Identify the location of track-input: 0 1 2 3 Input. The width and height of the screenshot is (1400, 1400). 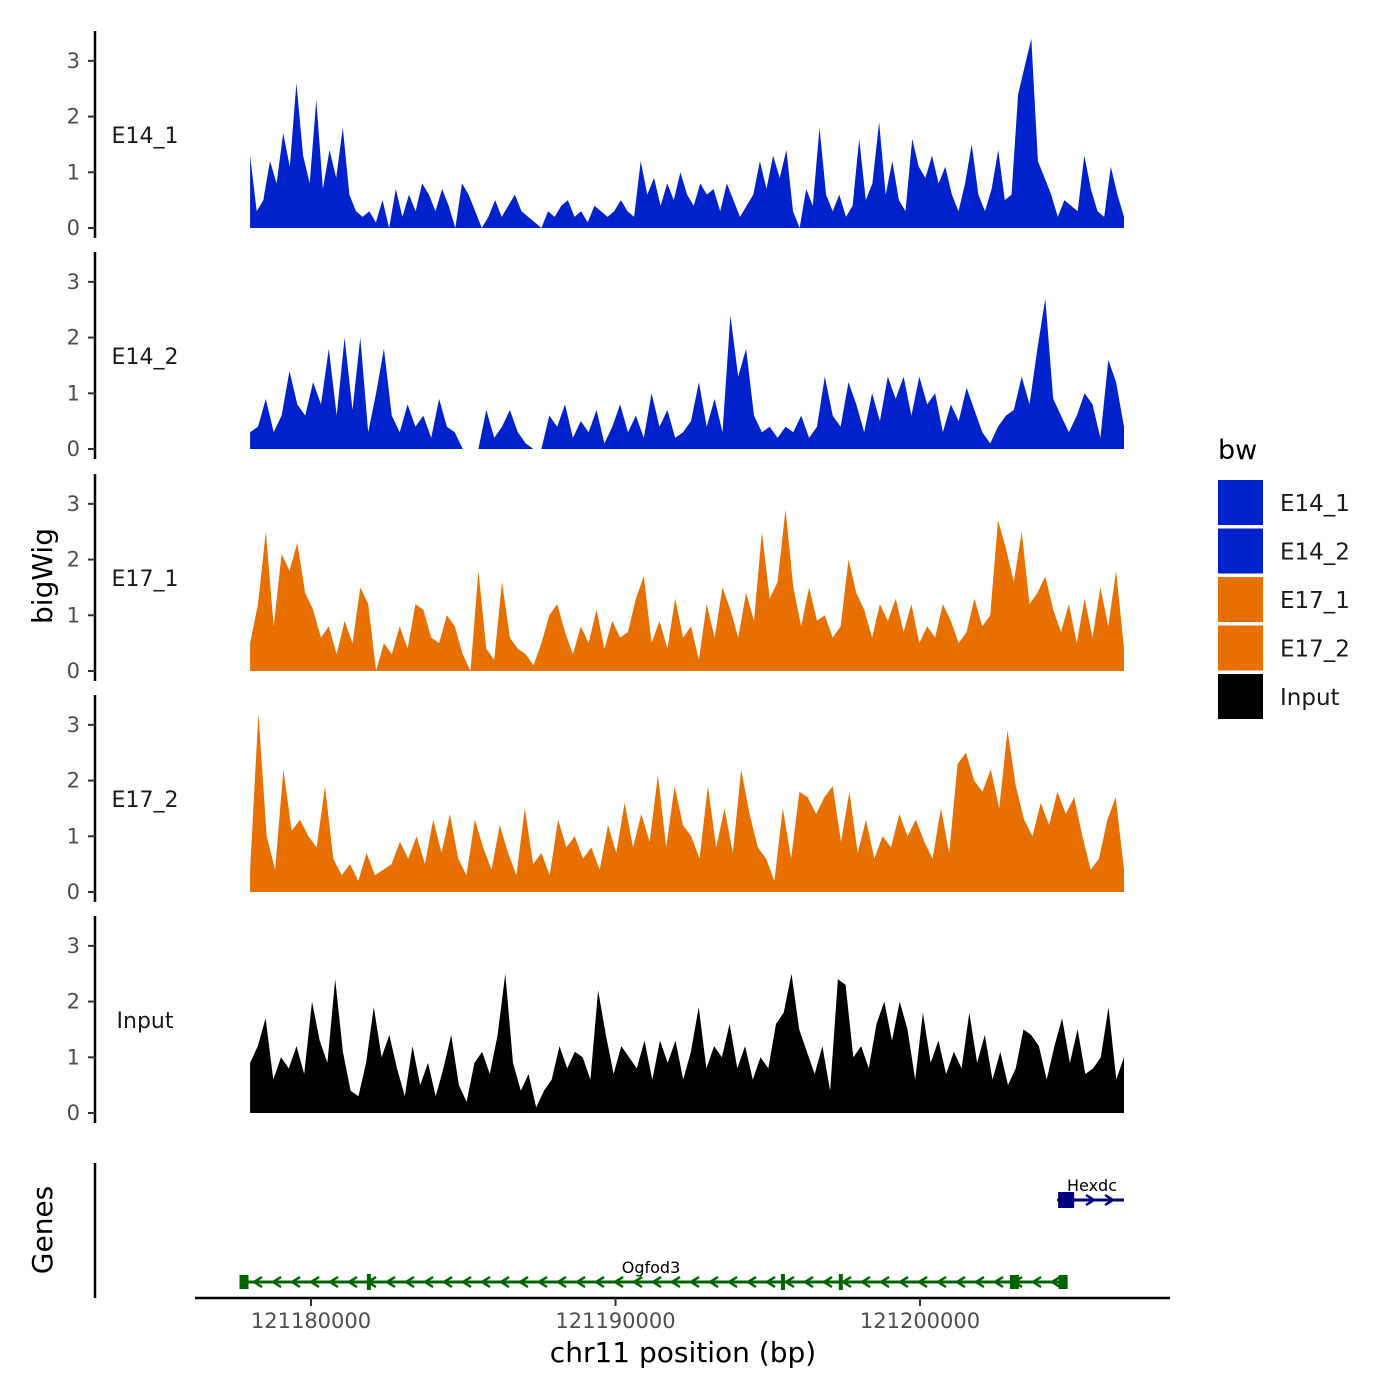
(596, 1020).